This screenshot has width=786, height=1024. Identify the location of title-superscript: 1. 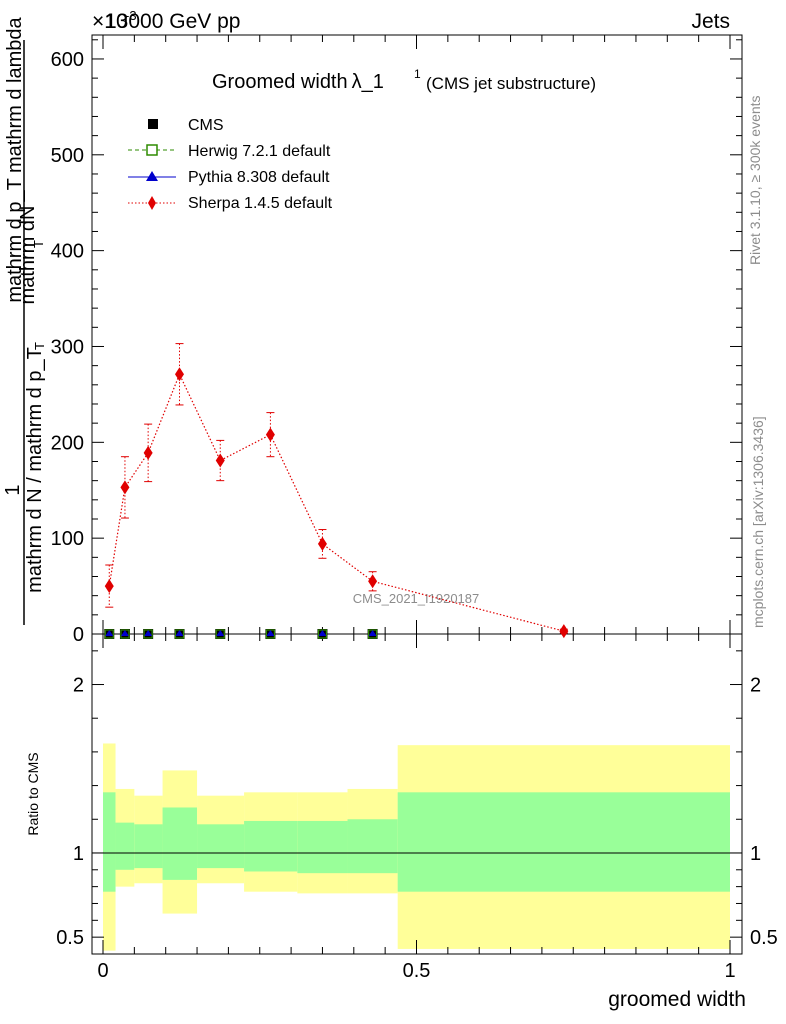
(417, 74).